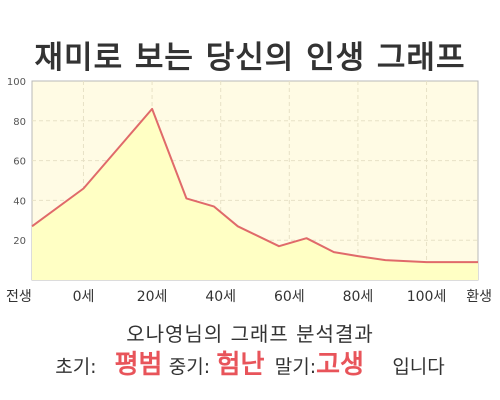  Describe the element at coordinates (358, 297) in the screenshot. I see `x-tick-label: 80세` at that location.